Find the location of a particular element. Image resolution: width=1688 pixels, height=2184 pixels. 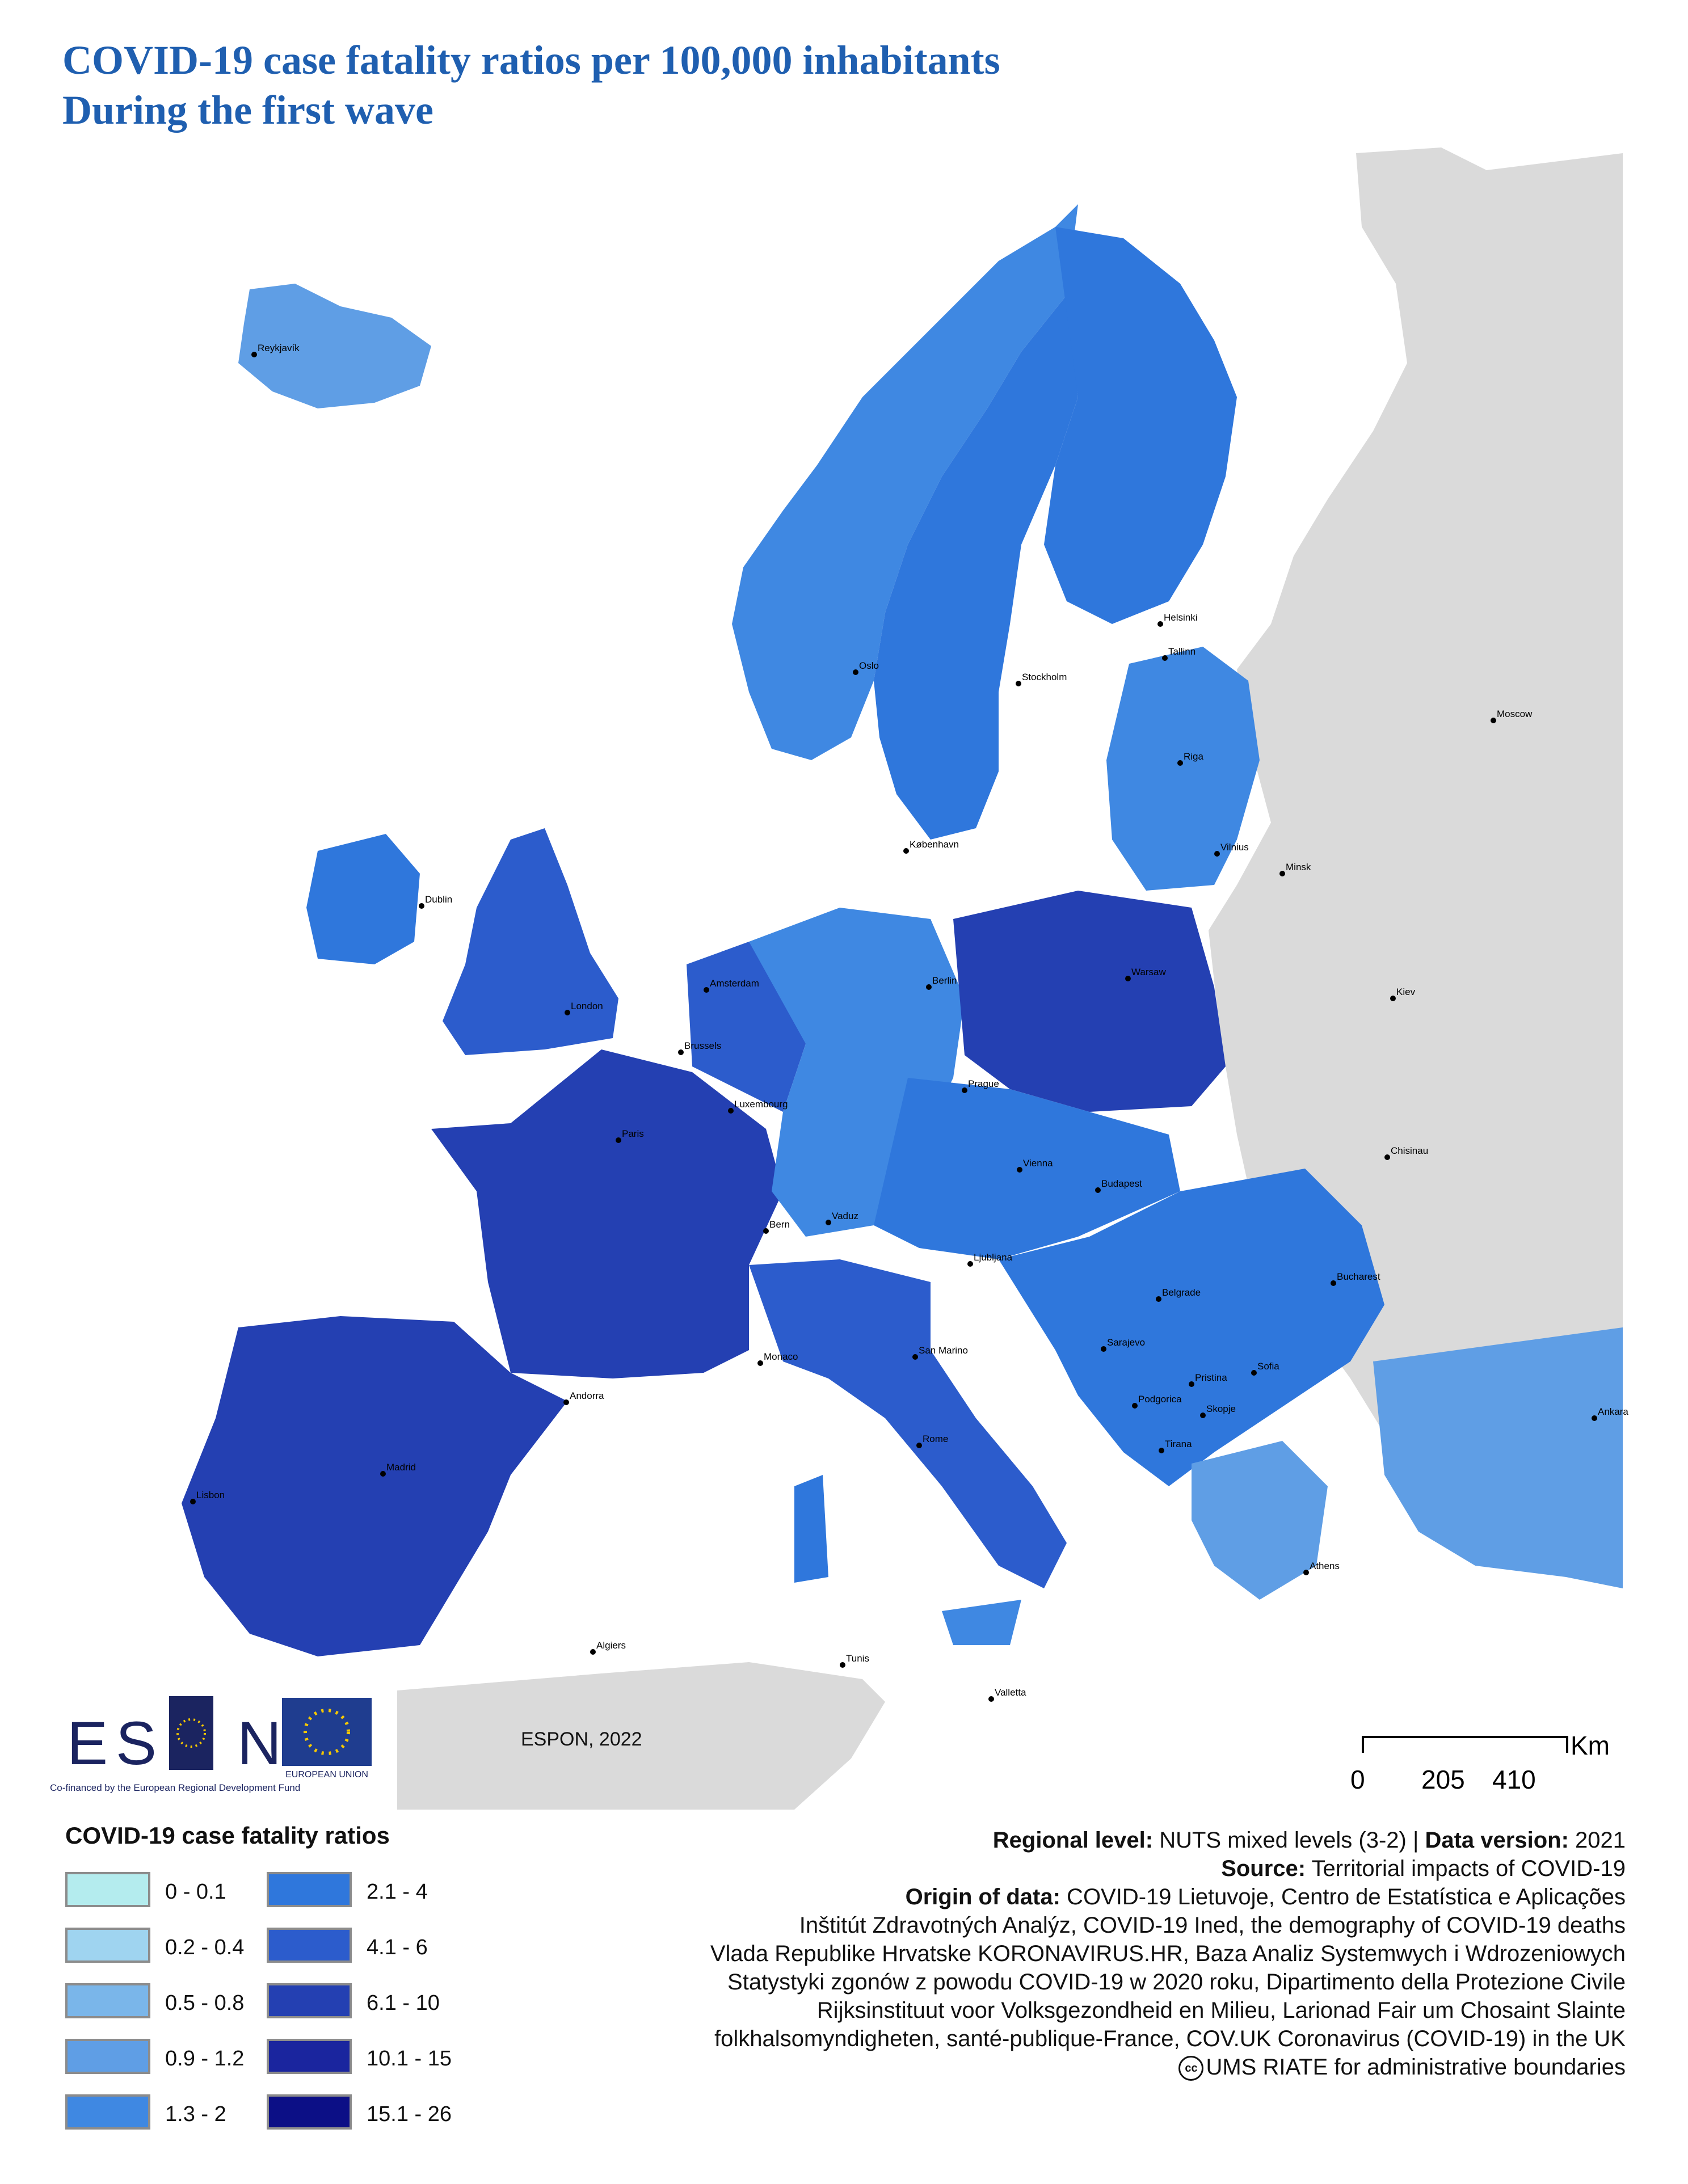

meta-key: Data version: is located at coordinates (1497, 1840).